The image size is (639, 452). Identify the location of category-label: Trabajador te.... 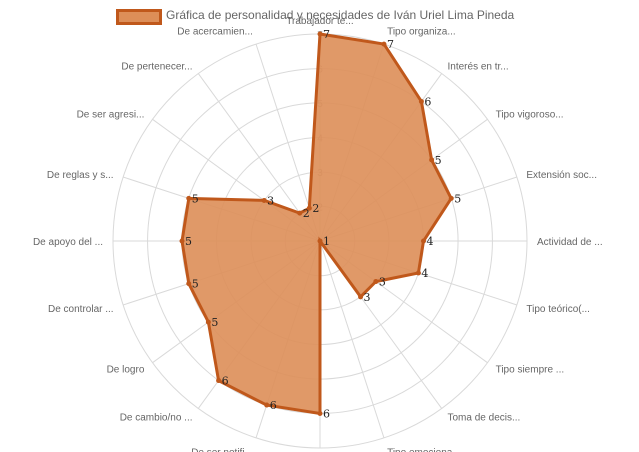
(319, 21).